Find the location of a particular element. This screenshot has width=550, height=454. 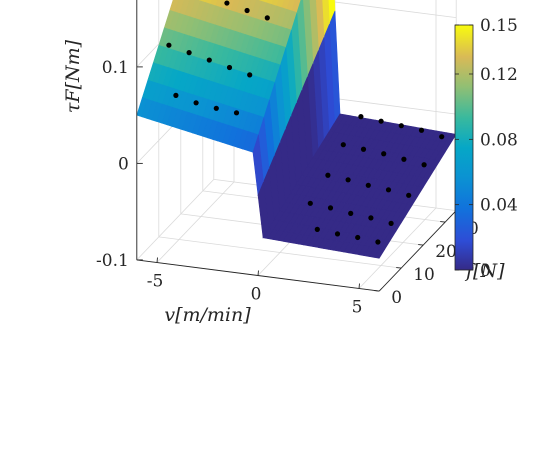

colorbar-tick-label: 0.12 is located at coordinates (499, 75).